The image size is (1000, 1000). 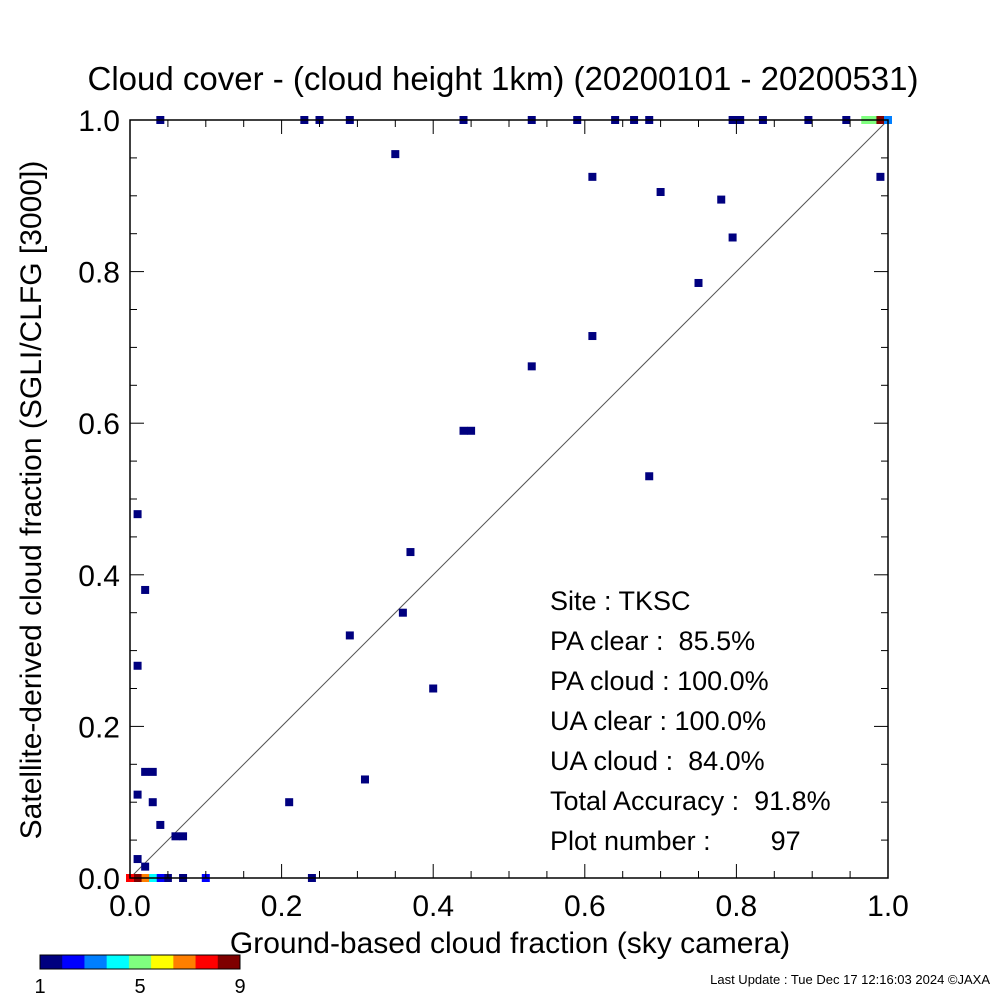 I want to click on y-tick-label: 0.2, so click(x=99, y=727).